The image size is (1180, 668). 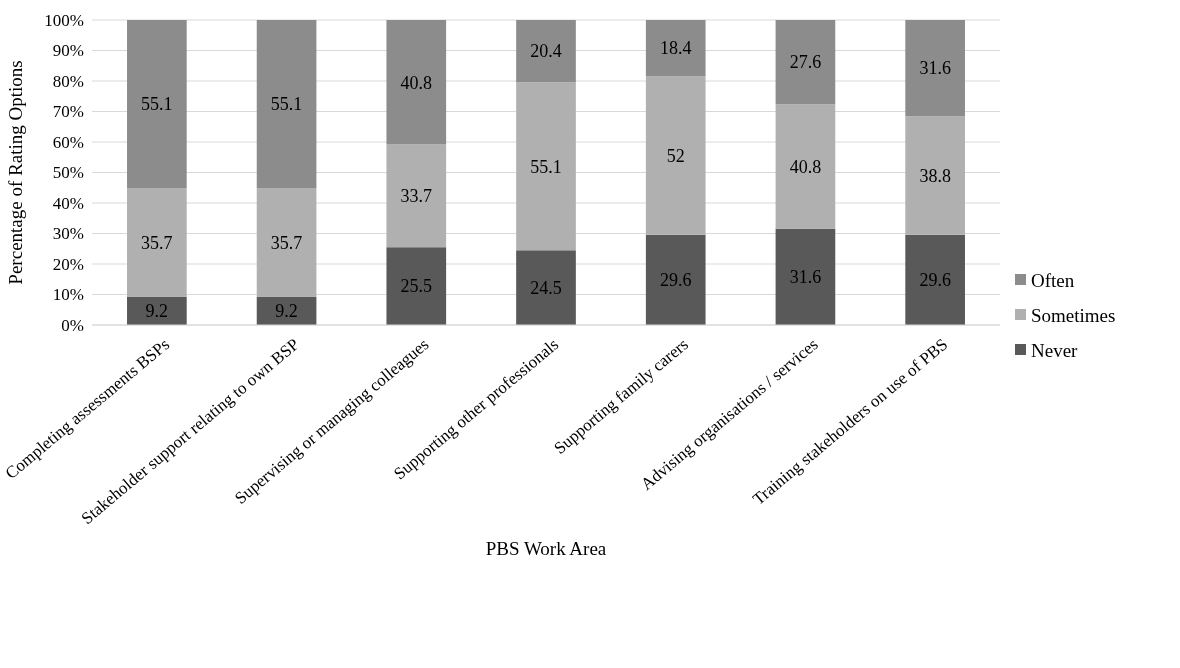 I want to click on x-axis-title: PBS Work Area, so click(x=546, y=548).